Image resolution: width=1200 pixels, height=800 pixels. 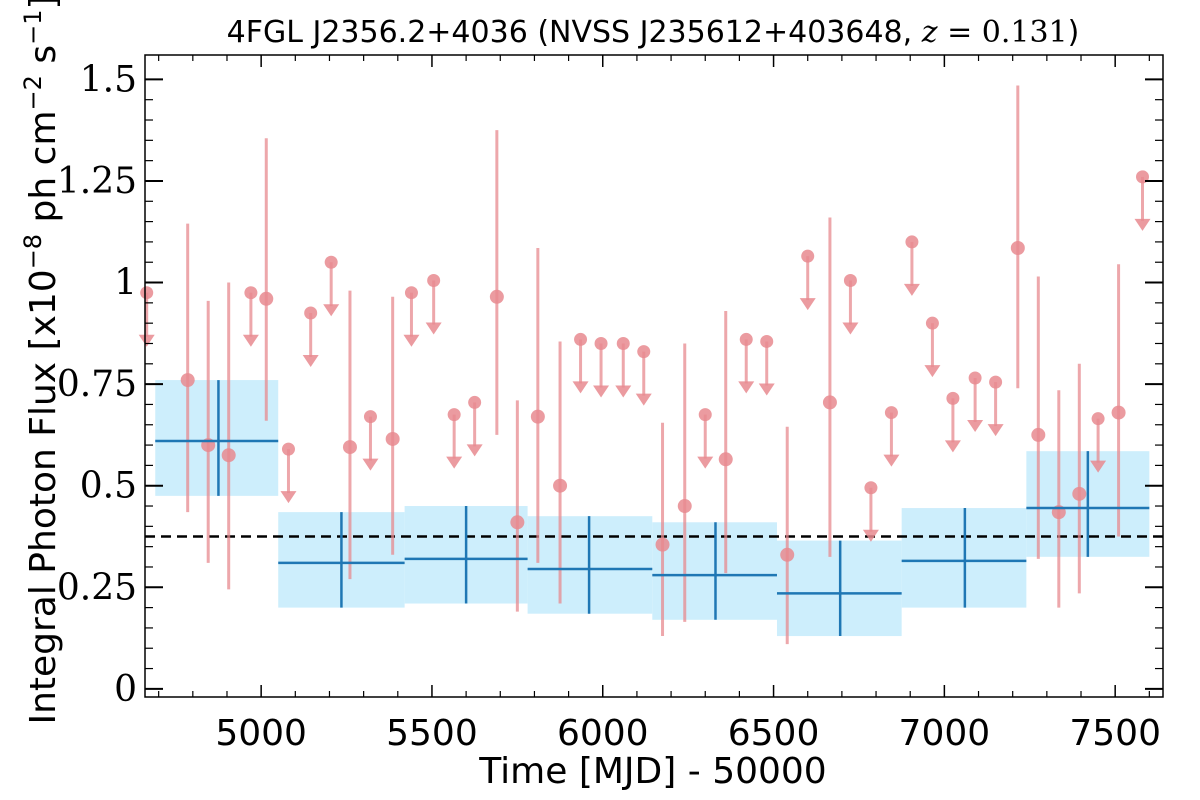 What do you see at coordinates (43, 171) in the screenshot?
I see `y-axis-label-mid: ph cm` at bounding box center [43, 171].